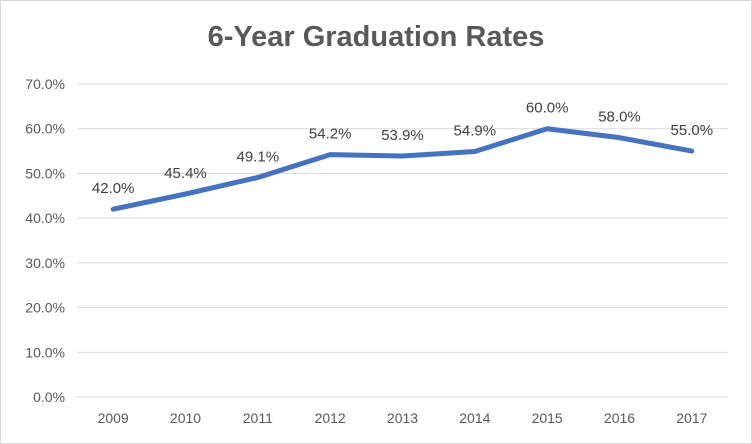  I want to click on x-tick-label: 2009, so click(113, 418).